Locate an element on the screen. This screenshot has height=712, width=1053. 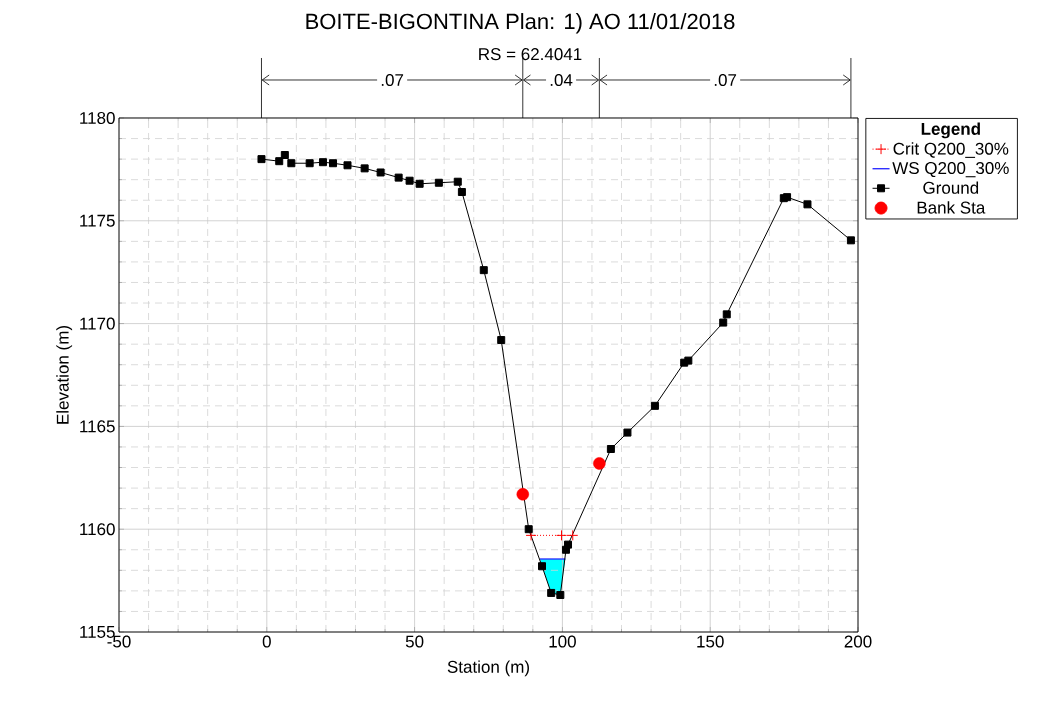
legend-label: WS Q200_30% is located at coordinates (950, 170).